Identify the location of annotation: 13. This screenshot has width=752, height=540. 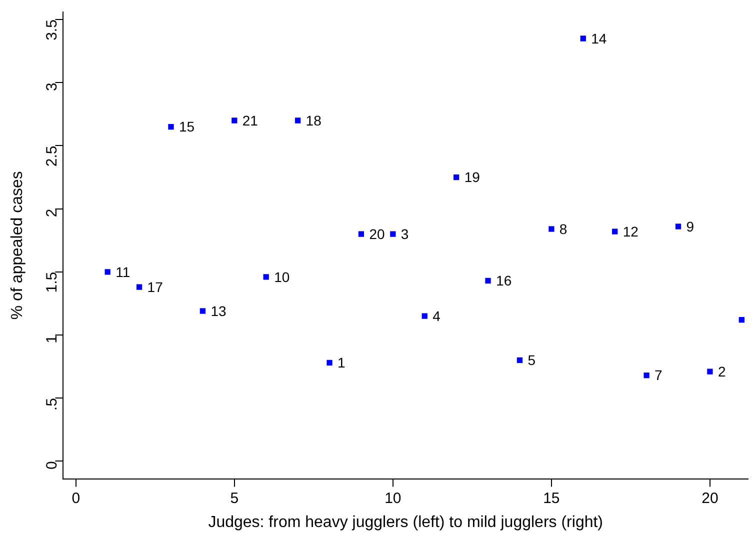
(218, 310).